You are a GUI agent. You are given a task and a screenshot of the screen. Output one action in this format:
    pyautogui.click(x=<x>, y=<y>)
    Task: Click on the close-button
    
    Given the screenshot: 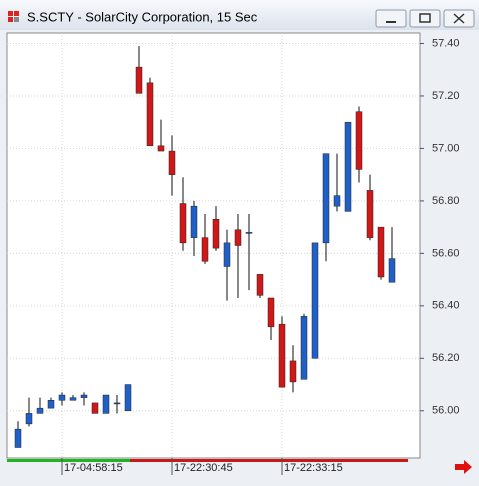 What is the action you would take?
    pyautogui.click(x=459, y=18)
    